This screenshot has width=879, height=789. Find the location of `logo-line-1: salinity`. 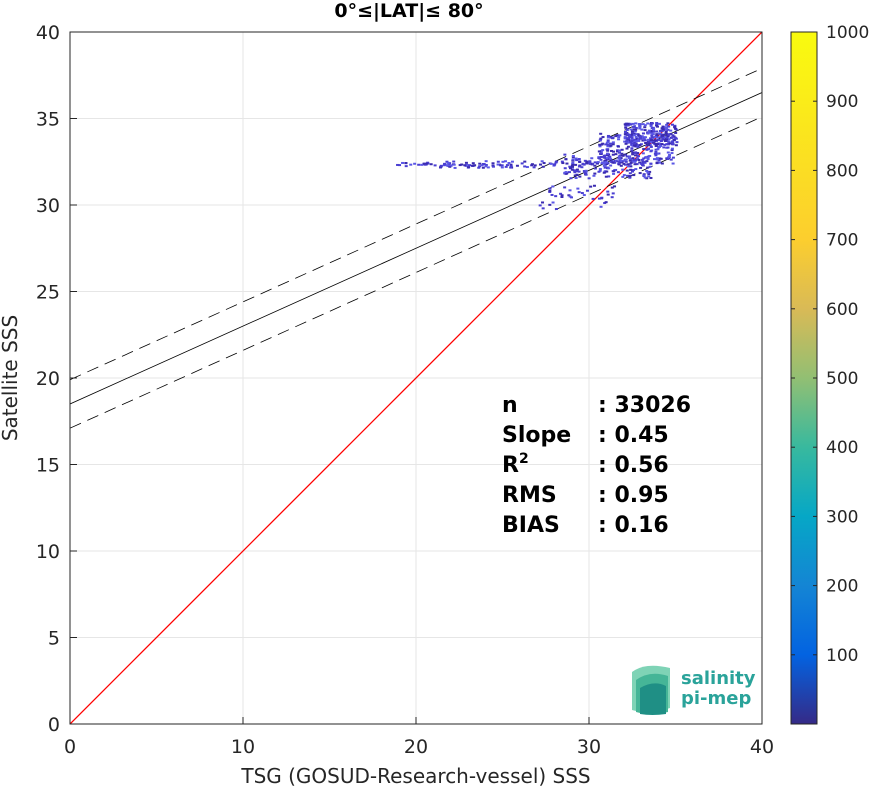

logo-line-1: salinity is located at coordinates (718, 678).